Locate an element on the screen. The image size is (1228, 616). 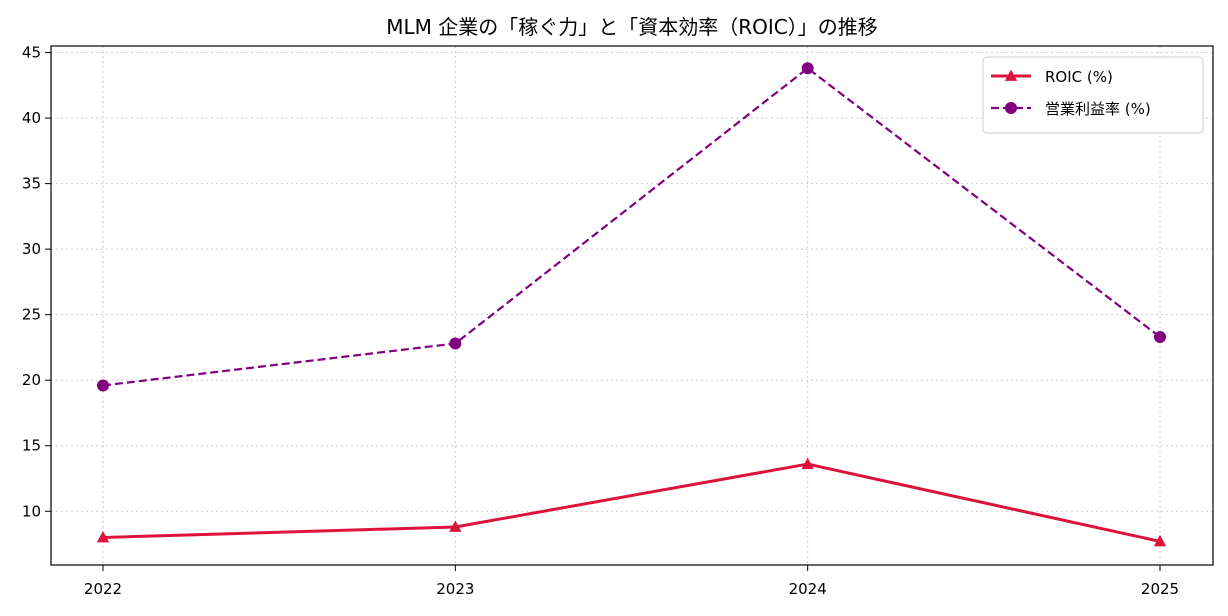
legend-box is located at coordinates (1093, 95).